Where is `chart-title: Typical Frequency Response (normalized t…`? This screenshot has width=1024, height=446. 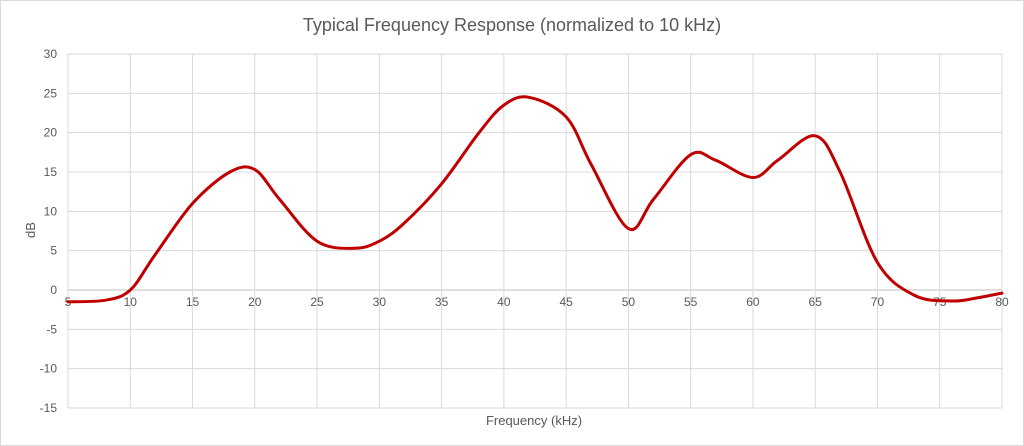 chart-title: Typical Frequency Response (normalized t… is located at coordinates (512, 25).